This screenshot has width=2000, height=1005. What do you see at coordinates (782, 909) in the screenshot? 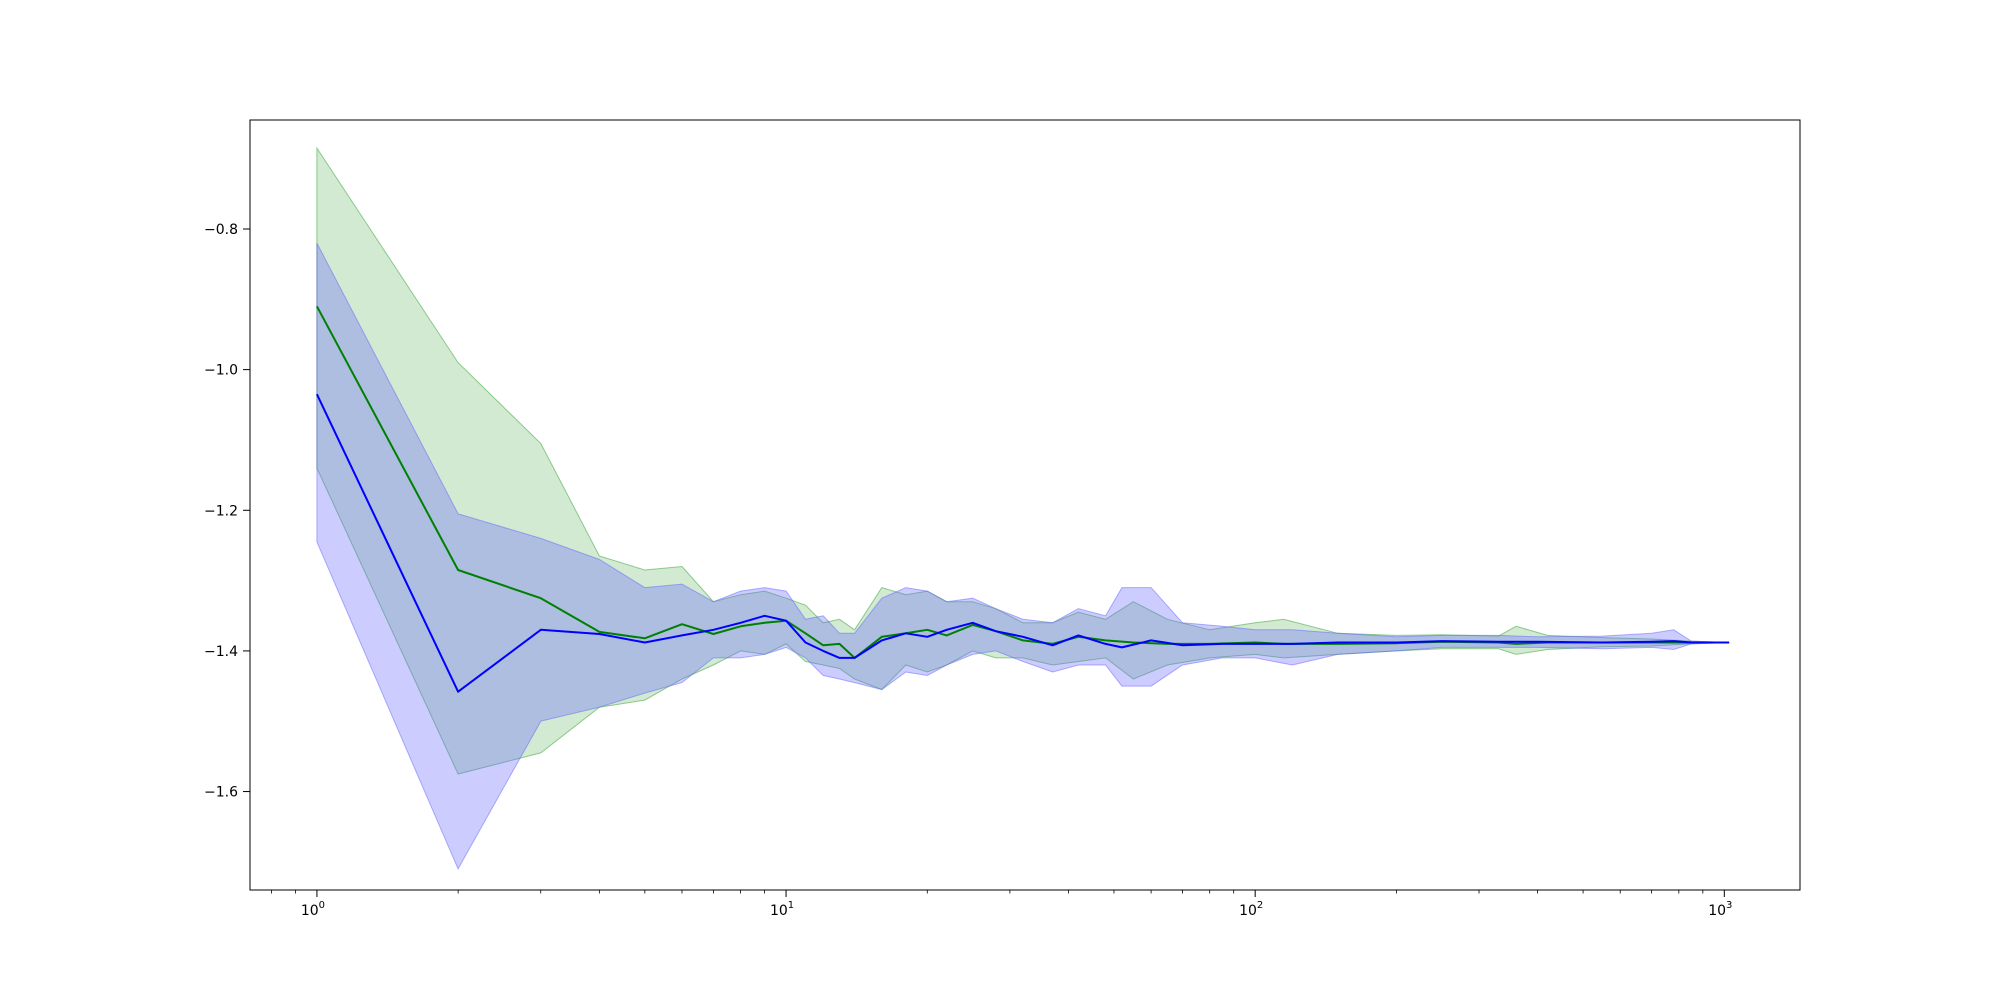
I see `x-tick-label: 10¹` at bounding box center [782, 909].